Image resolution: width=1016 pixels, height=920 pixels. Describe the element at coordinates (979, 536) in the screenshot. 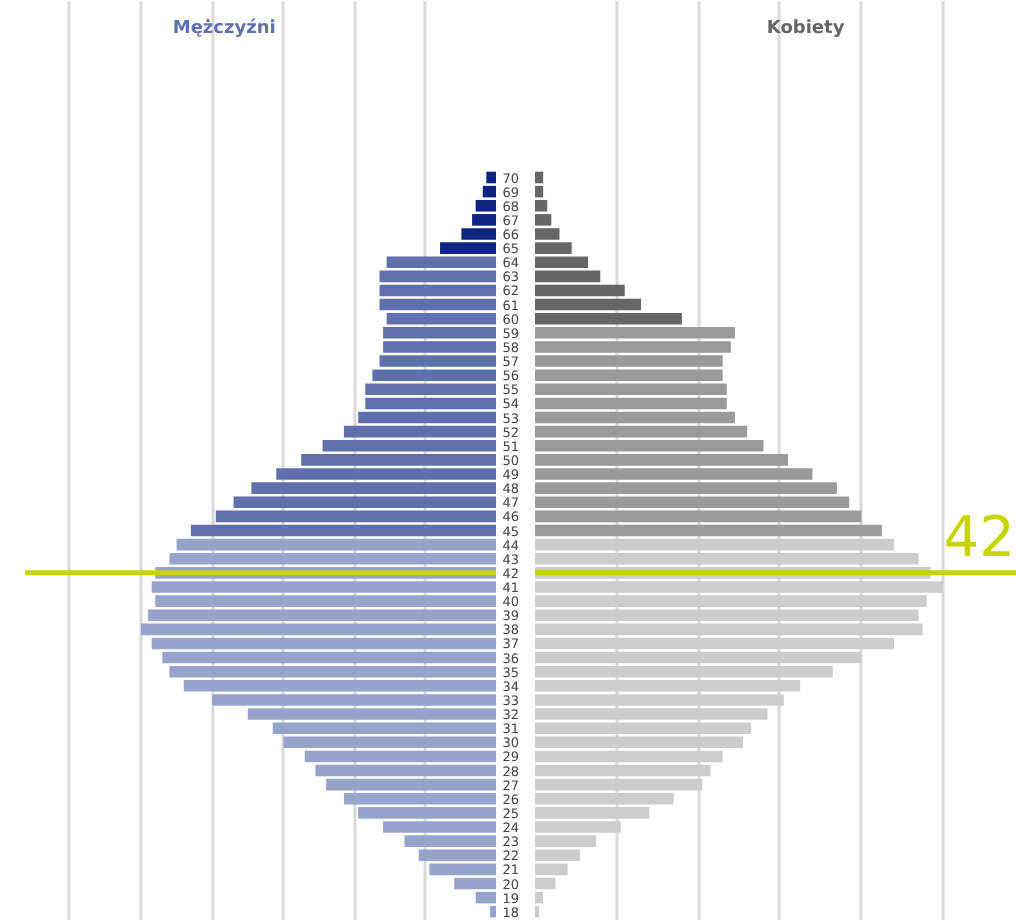

I see `ref-line-label: 42` at that location.